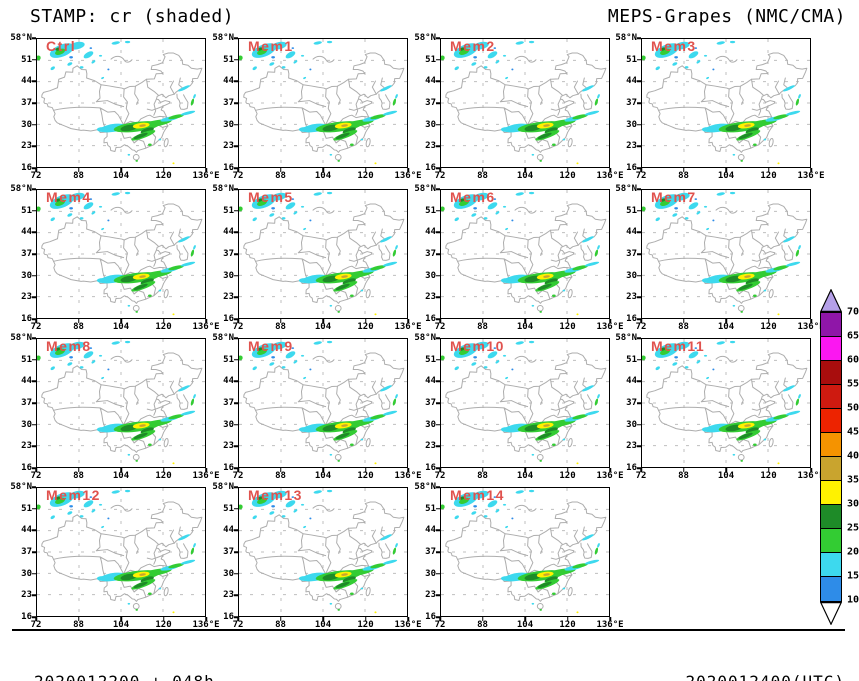 This screenshot has height=681, width=859. Describe the element at coordinates (124, 676) in the screenshot. I see `footer-init-utc: 2020012200 + 048h` at that location.